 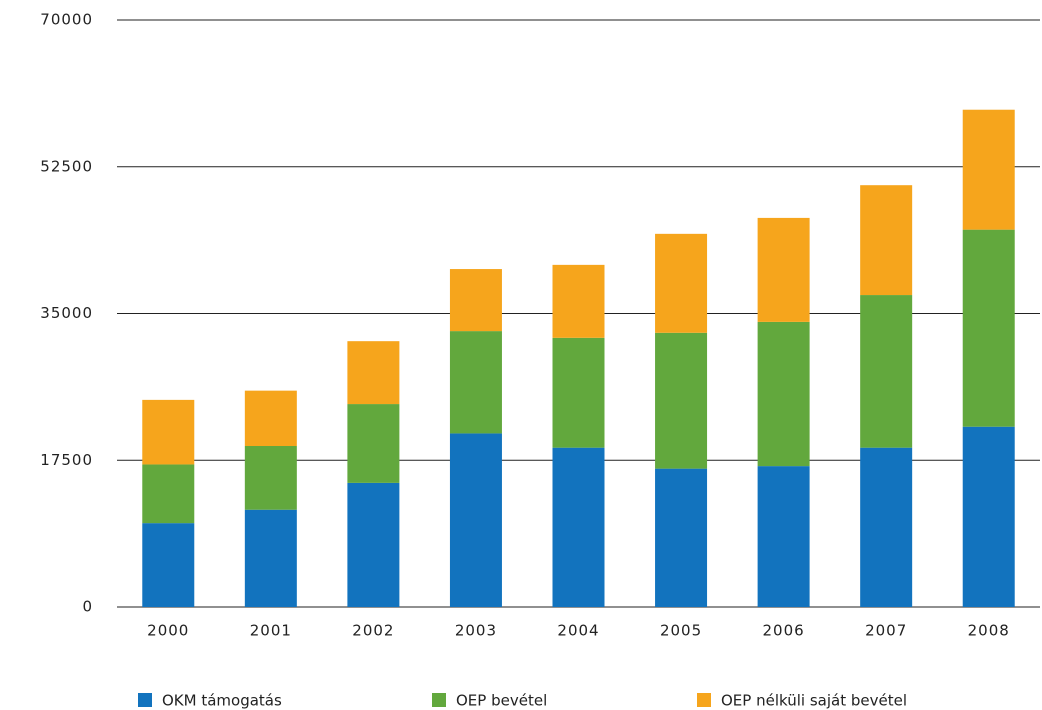 I want to click on x-tick-label: 2001, so click(x=271, y=631).